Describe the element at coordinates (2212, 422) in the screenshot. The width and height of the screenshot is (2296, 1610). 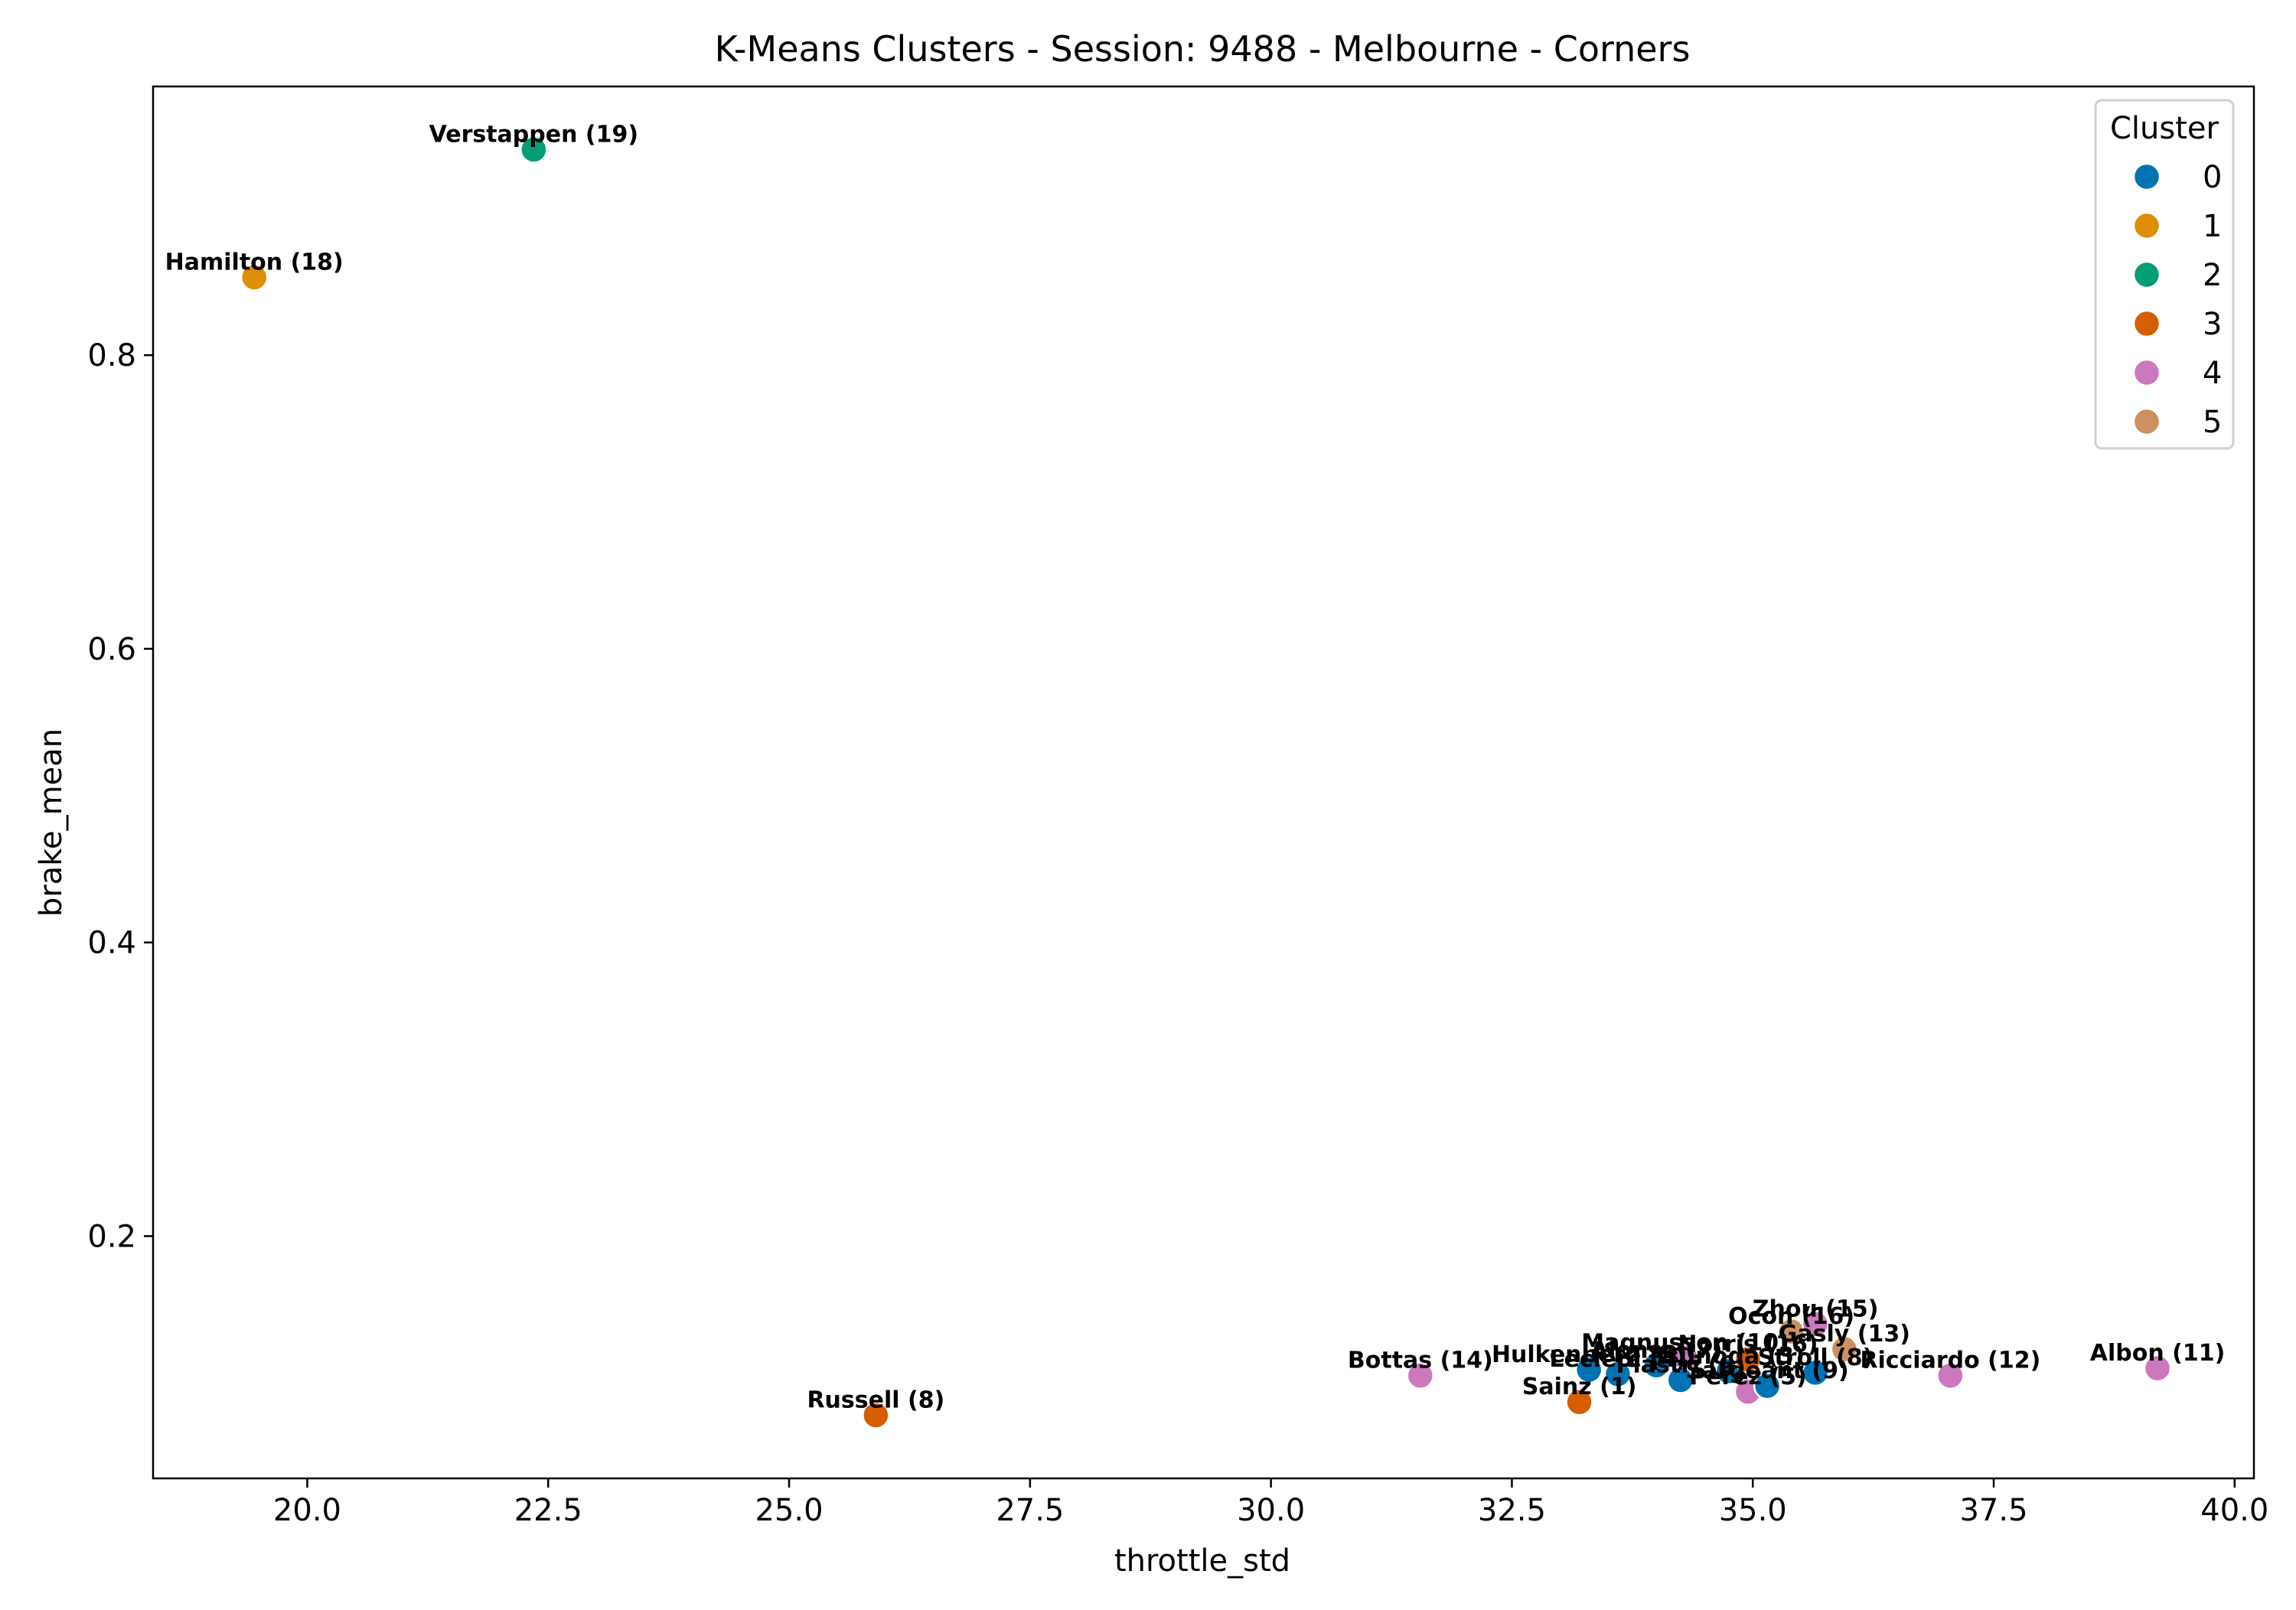
I see `legend-label: 5` at that location.